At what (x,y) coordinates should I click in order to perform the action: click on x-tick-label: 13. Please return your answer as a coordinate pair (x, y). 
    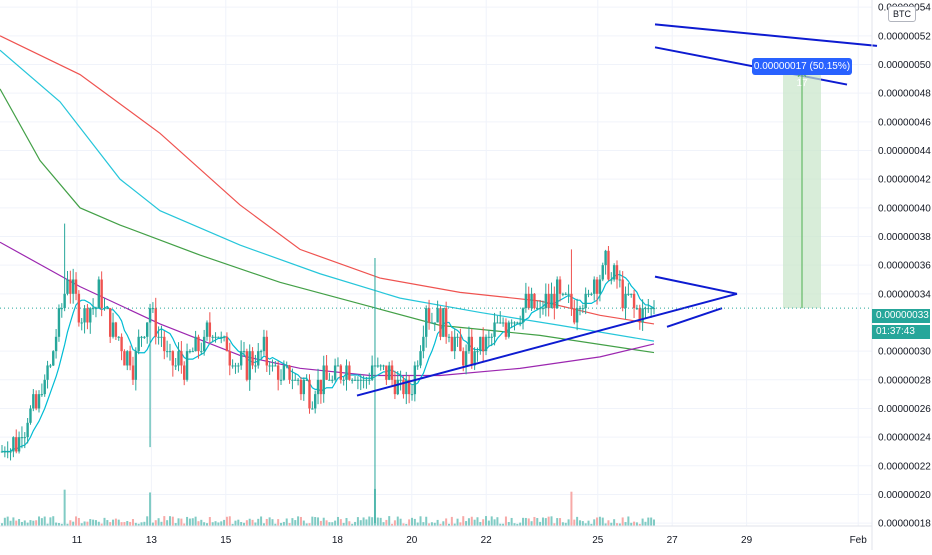
    Looking at the image, I should click on (152, 540).